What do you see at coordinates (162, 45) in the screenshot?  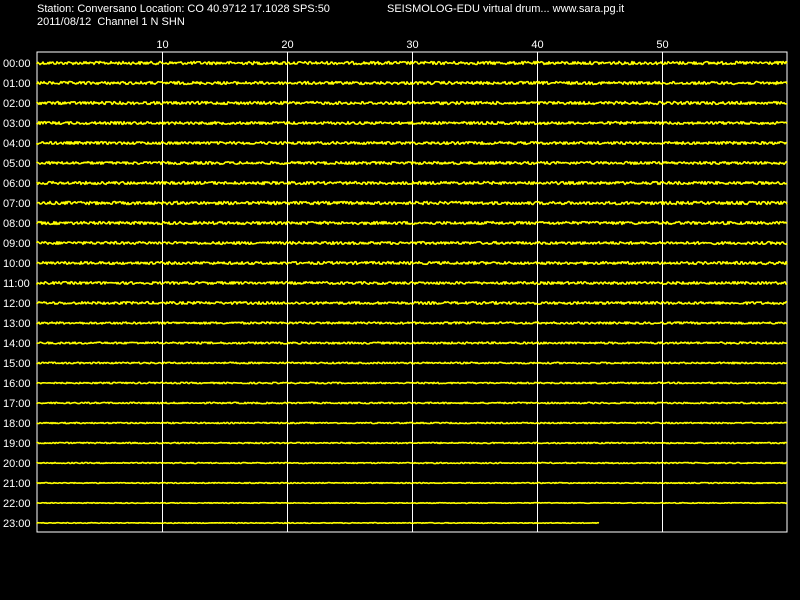 I see `x-tick-label: 10` at bounding box center [162, 45].